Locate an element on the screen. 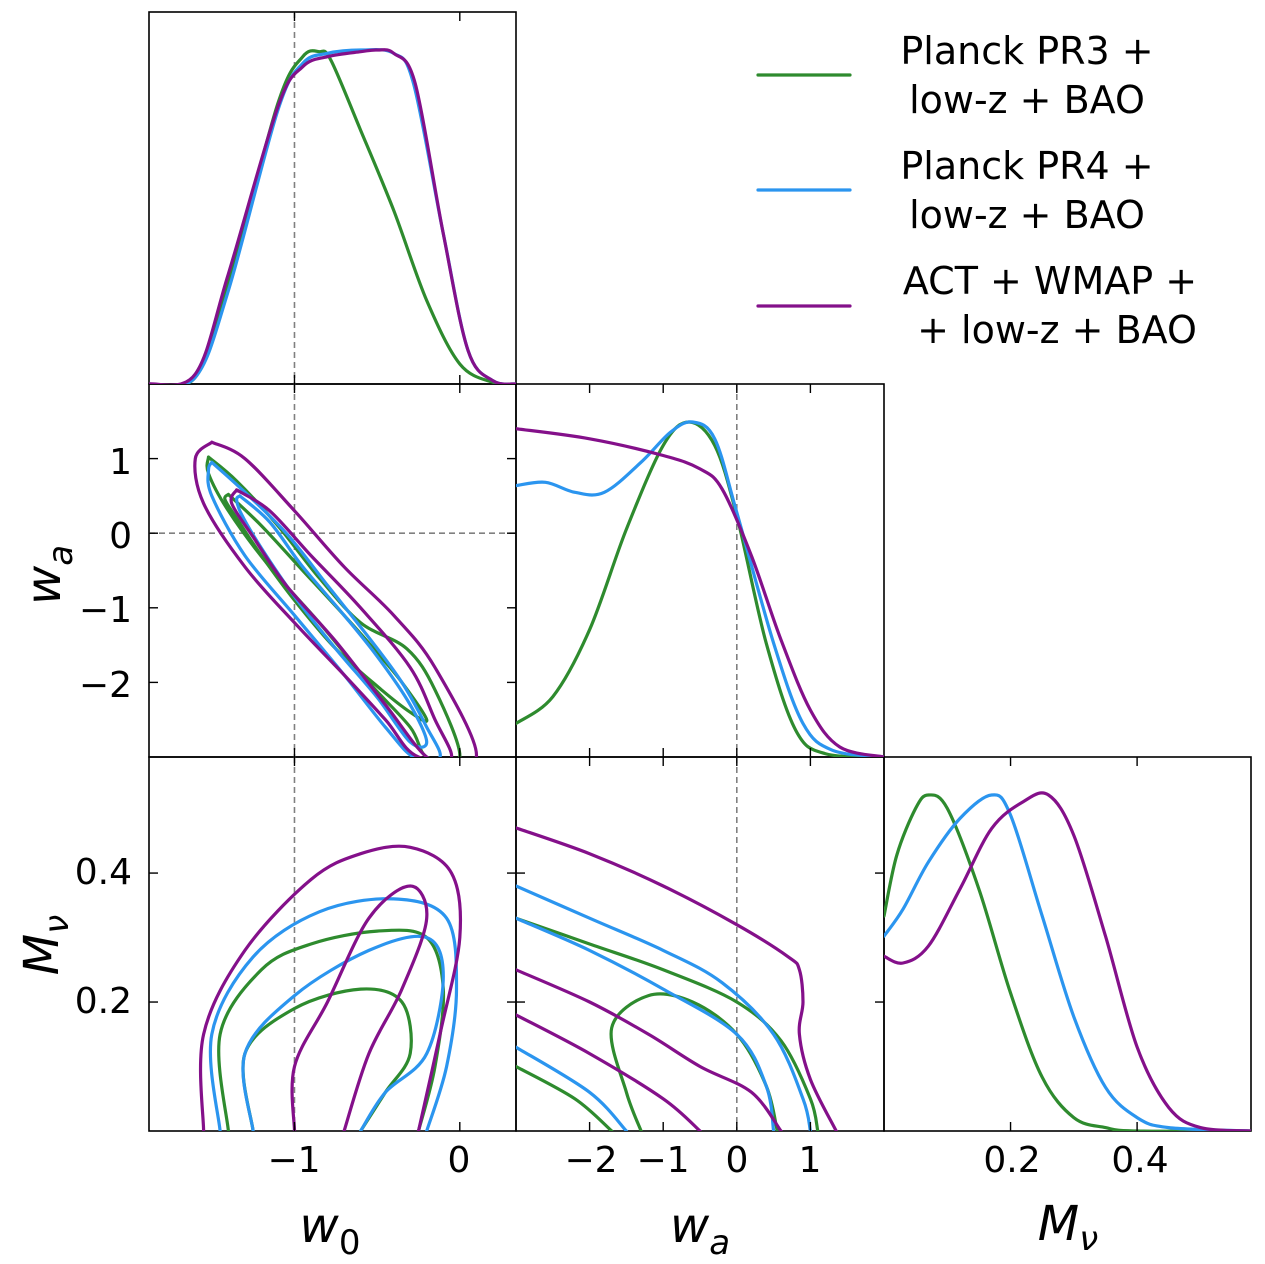  y-axis-title-wa-sub: a is located at coordinates (61, 555).